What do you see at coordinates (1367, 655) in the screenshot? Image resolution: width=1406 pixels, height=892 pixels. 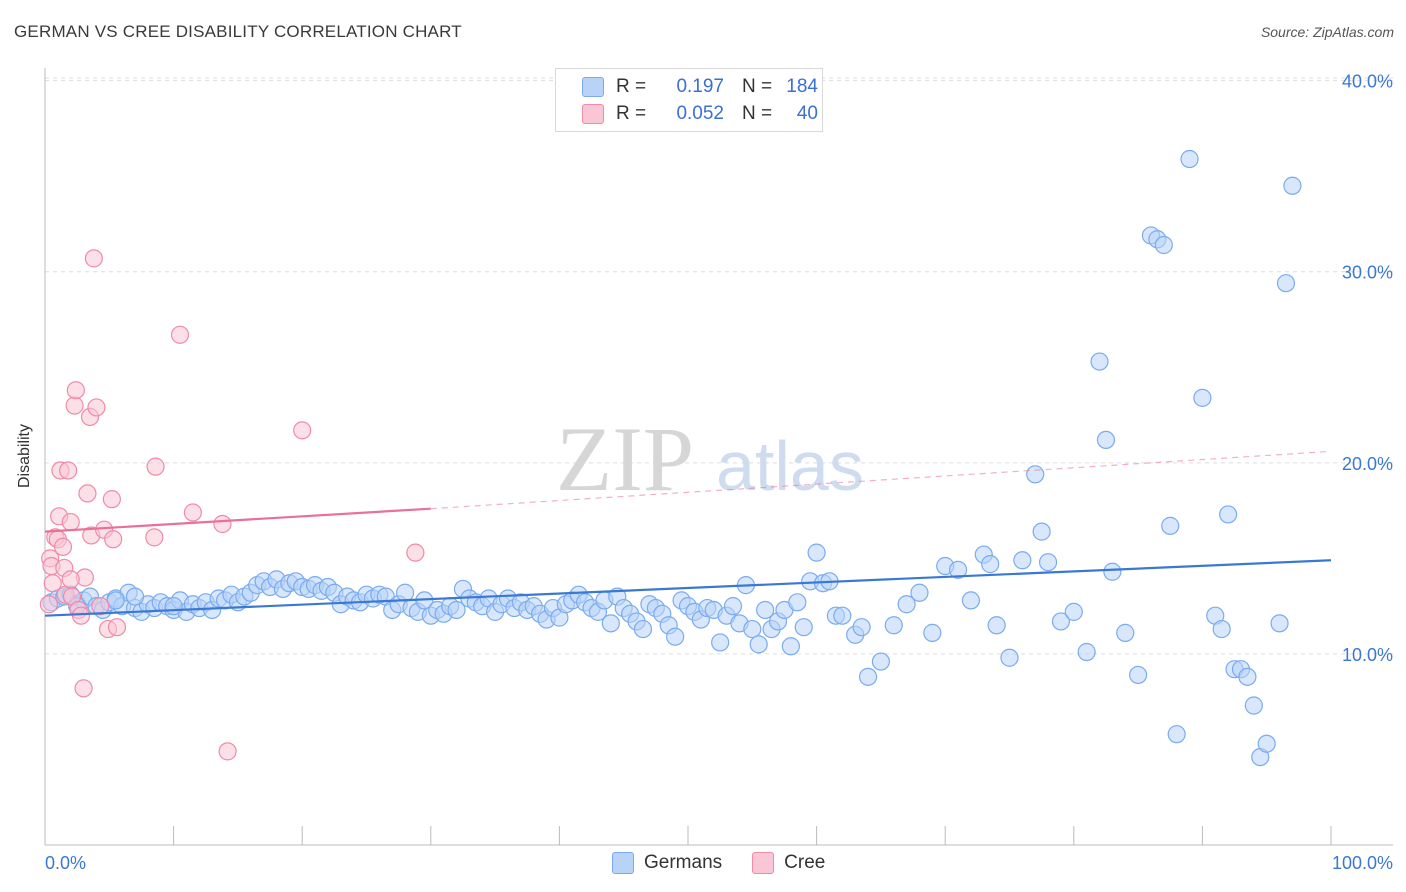 I see `y-tick-label: 10.0%` at bounding box center [1367, 655].